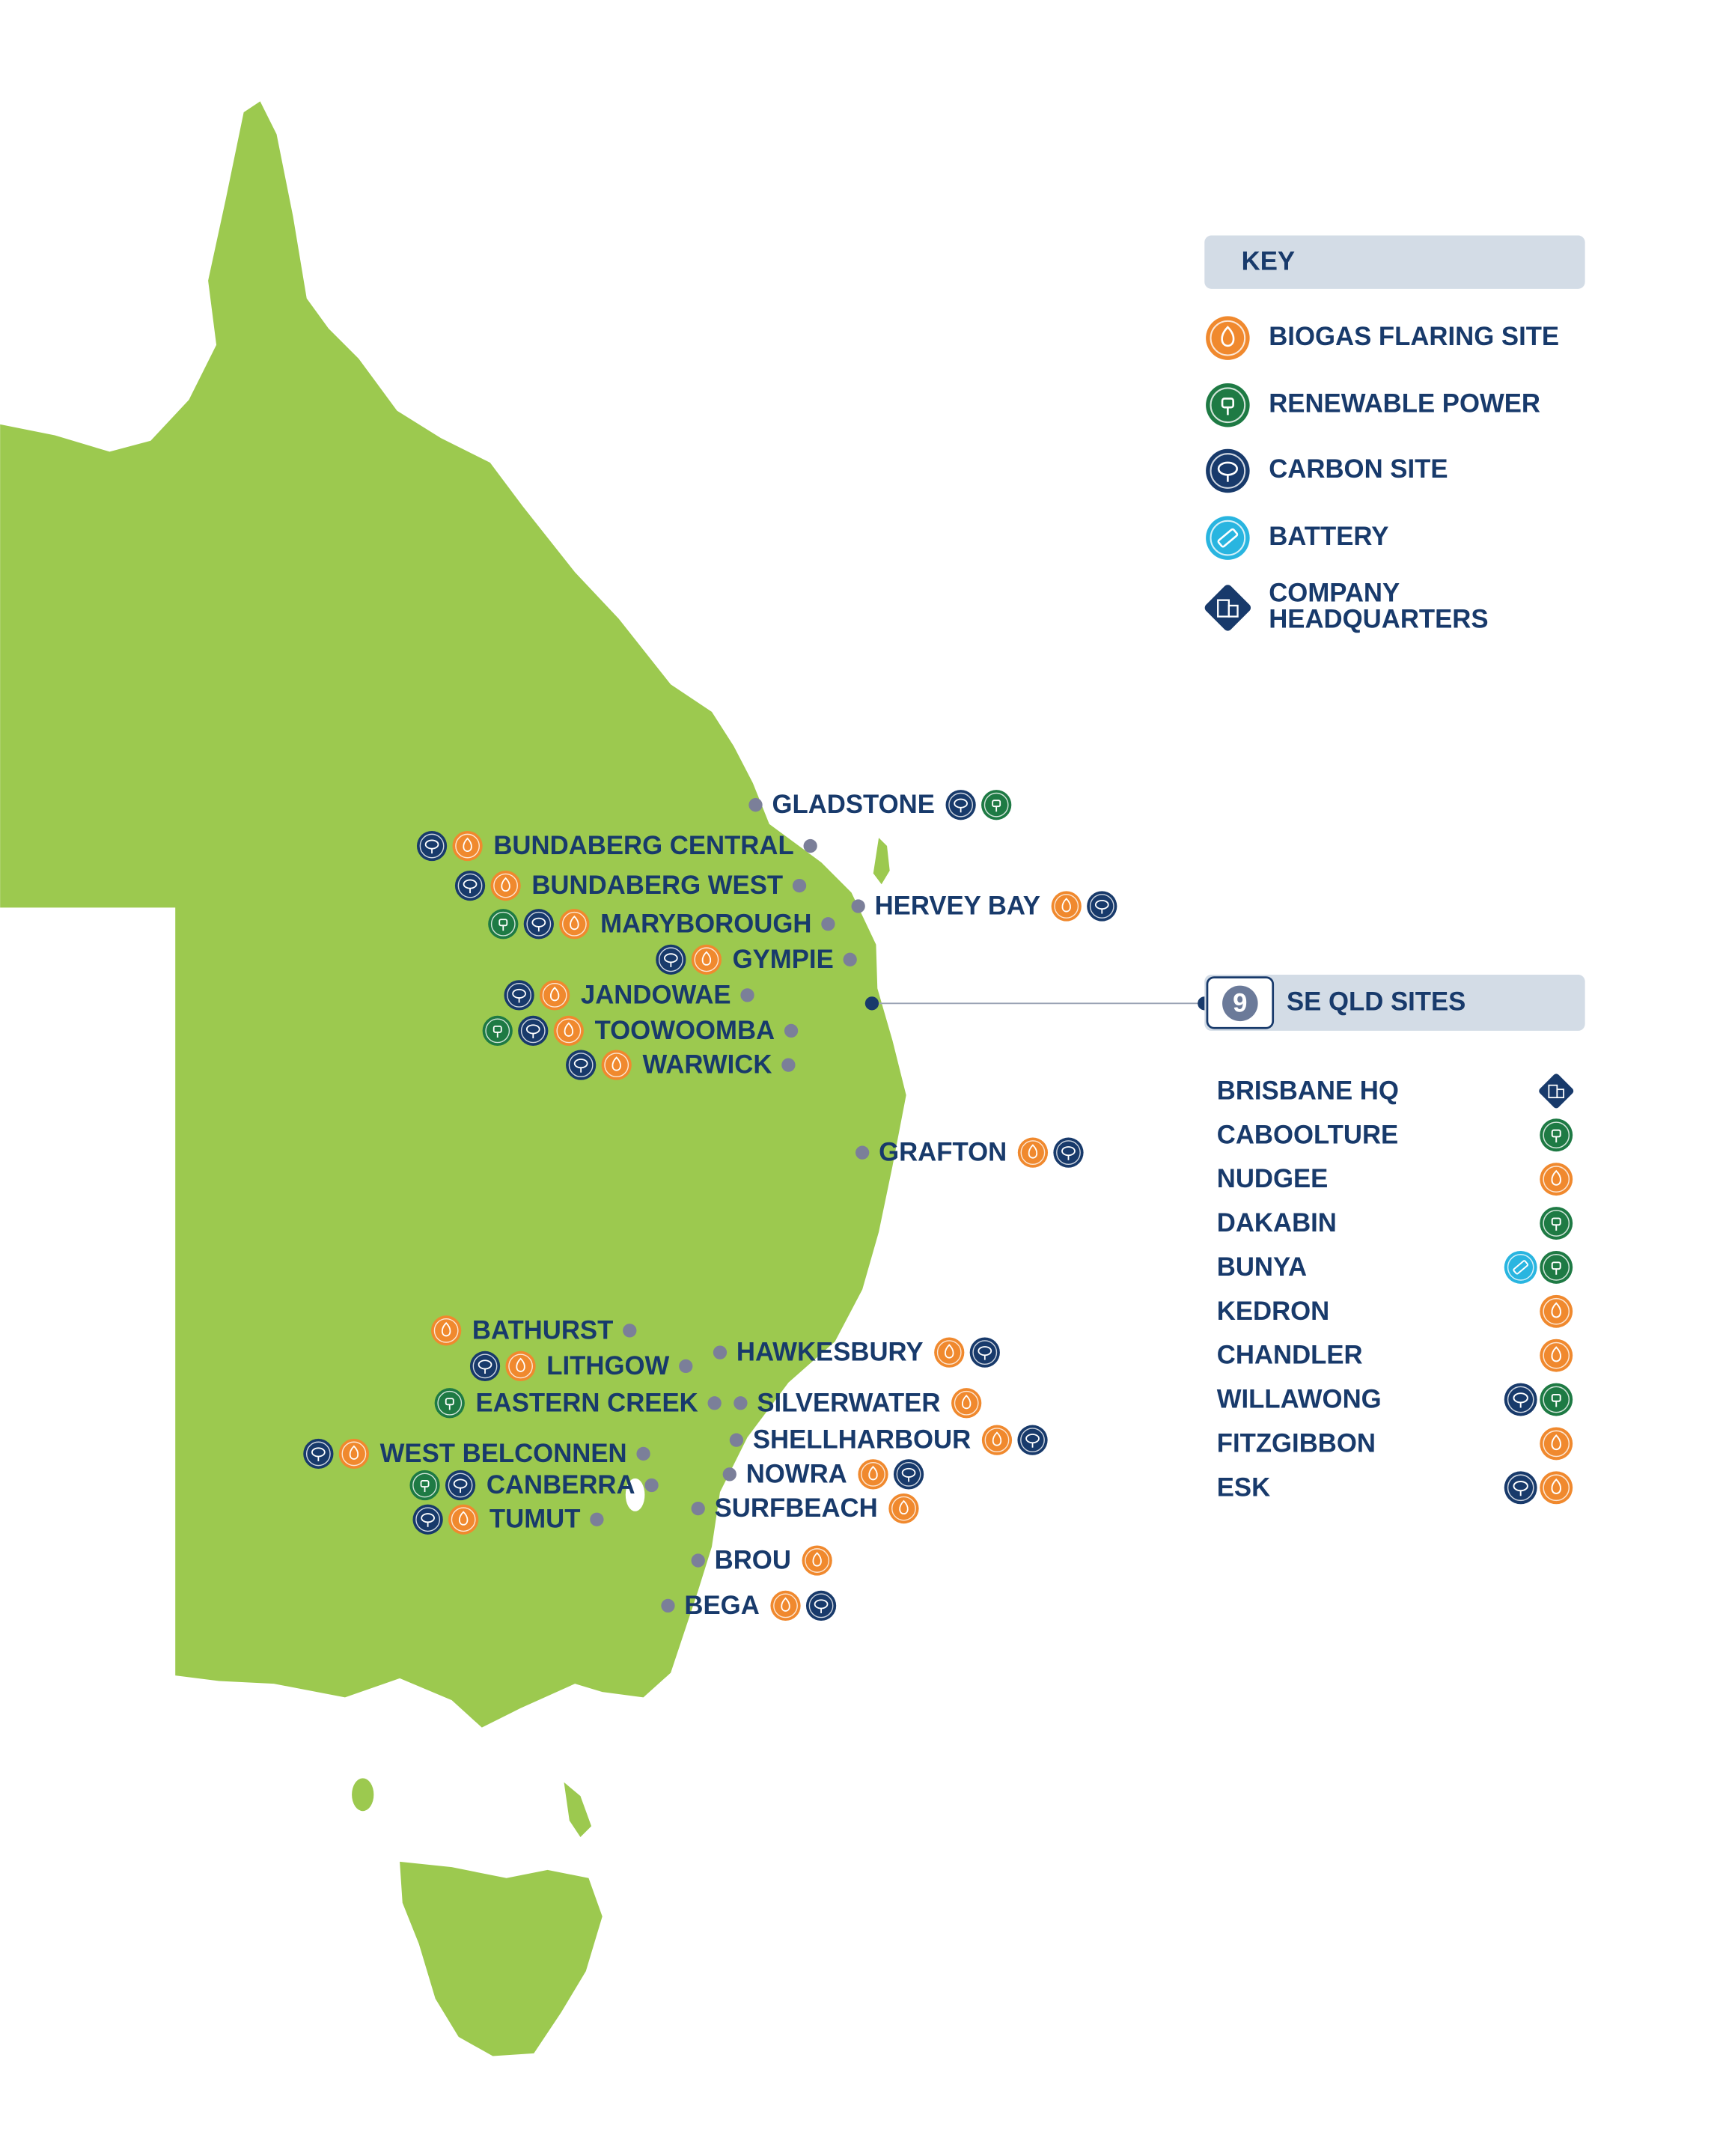 The width and height of the screenshot is (1711, 2156). I want to click on site-name: BATHURST, so click(543, 1330).